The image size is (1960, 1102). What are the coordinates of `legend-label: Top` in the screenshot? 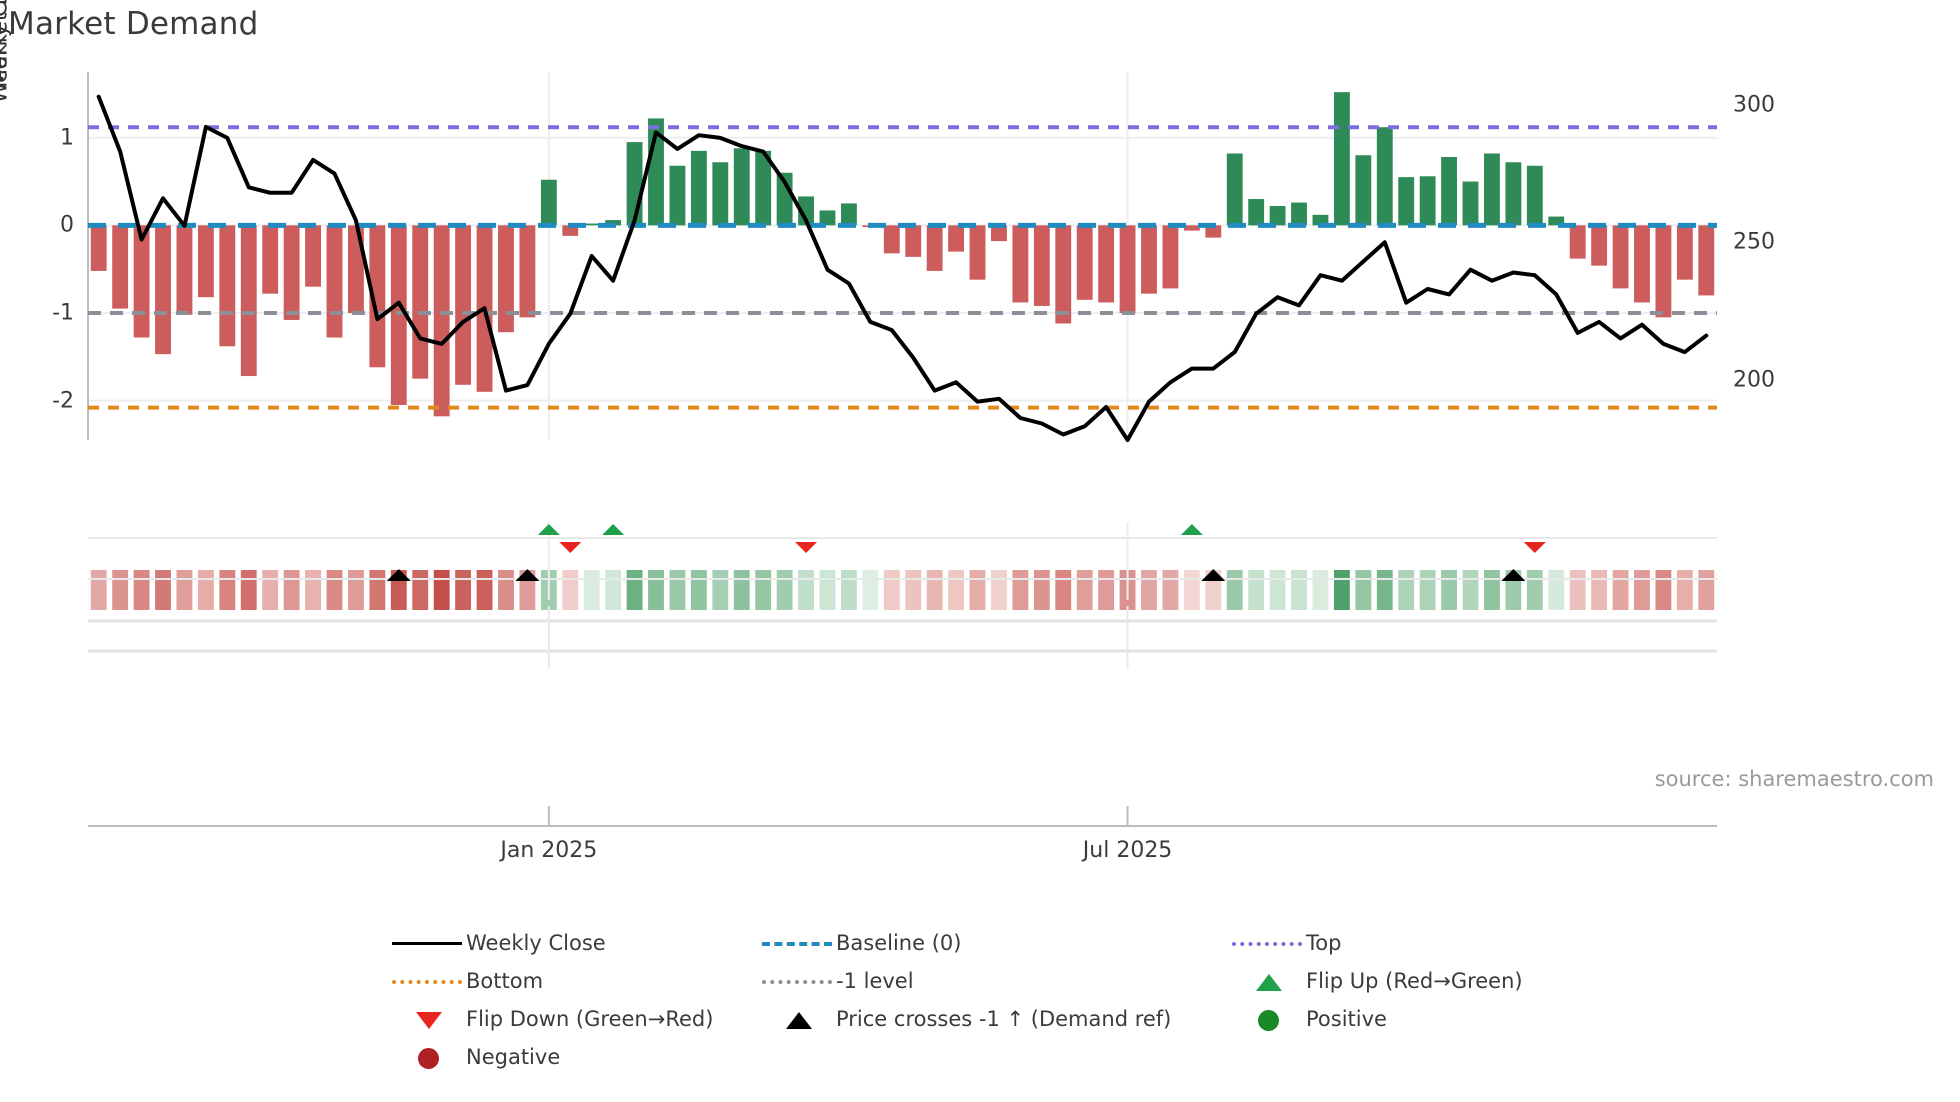 It's located at (1324, 943).